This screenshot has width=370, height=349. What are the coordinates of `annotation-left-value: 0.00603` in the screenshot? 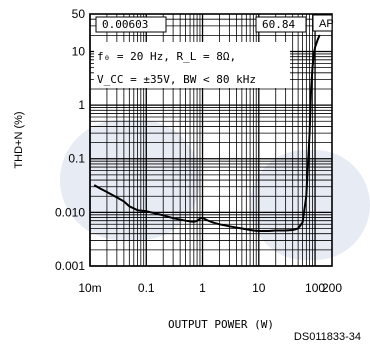 It's located at (125, 24).